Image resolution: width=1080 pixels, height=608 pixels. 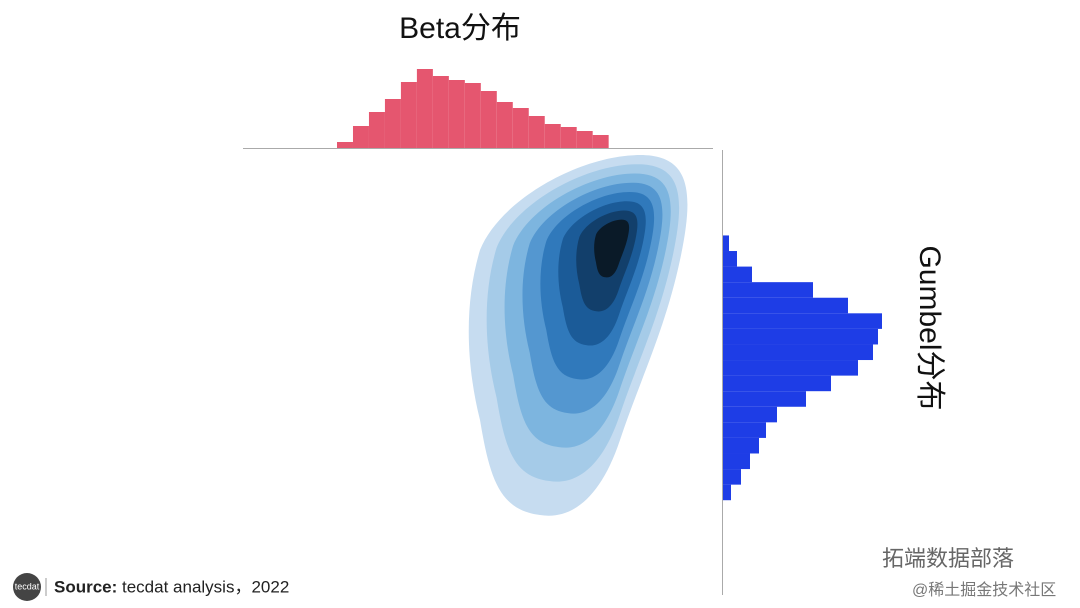 I want to click on watermark: 拓端数据部落, so click(x=948, y=558).